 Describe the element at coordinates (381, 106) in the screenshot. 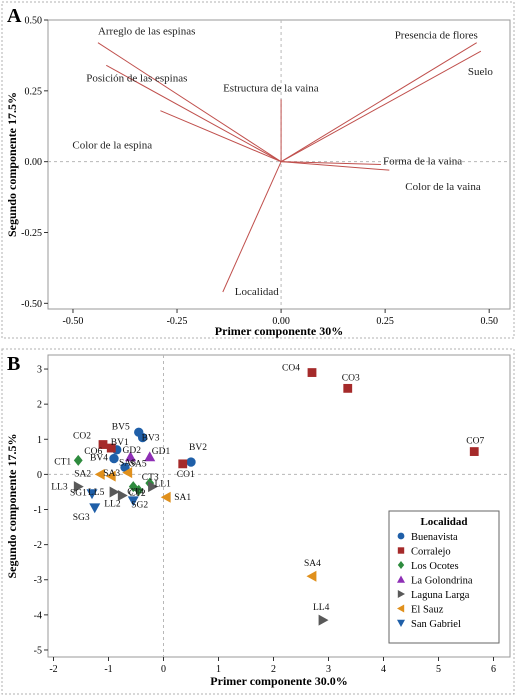

I see `loading-vector-suelo` at that location.